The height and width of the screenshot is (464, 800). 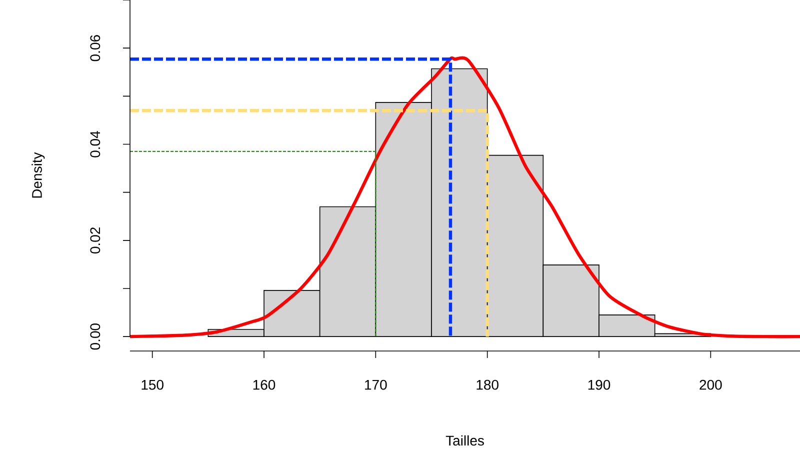 I want to click on x-tick-label: 200, so click(x=711, y=385).